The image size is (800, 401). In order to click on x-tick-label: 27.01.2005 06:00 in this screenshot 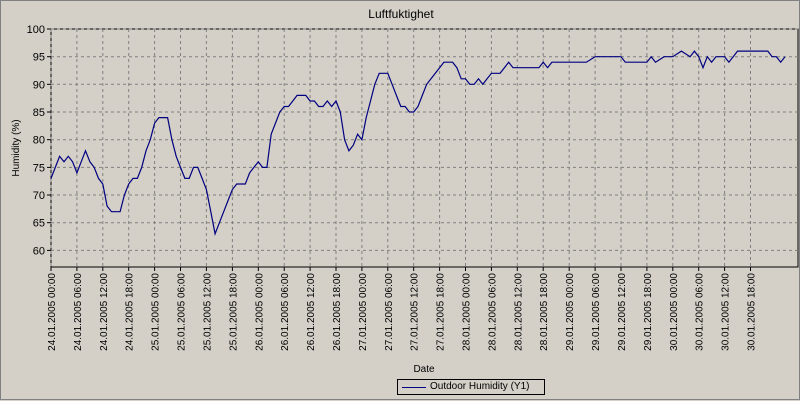, I will do `click(389, 312)`.